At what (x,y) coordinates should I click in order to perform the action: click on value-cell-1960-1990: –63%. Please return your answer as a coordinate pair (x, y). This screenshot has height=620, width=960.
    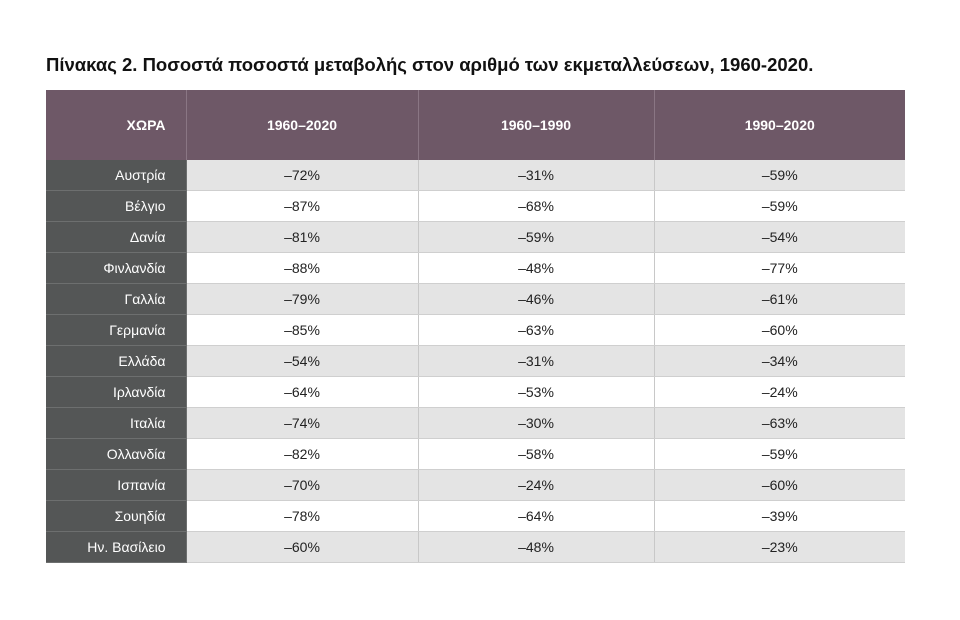
    Looking at the image, I should click on (536, 330).